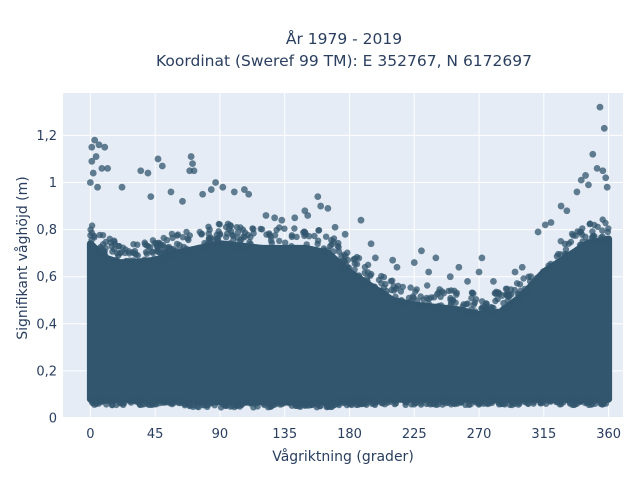 The height and width of the screenshot is (480, 640). What do you see at coordinates (414, 434) in the screenshot?
I see `x-tick-label: 225` at bounding box center [414, 434].